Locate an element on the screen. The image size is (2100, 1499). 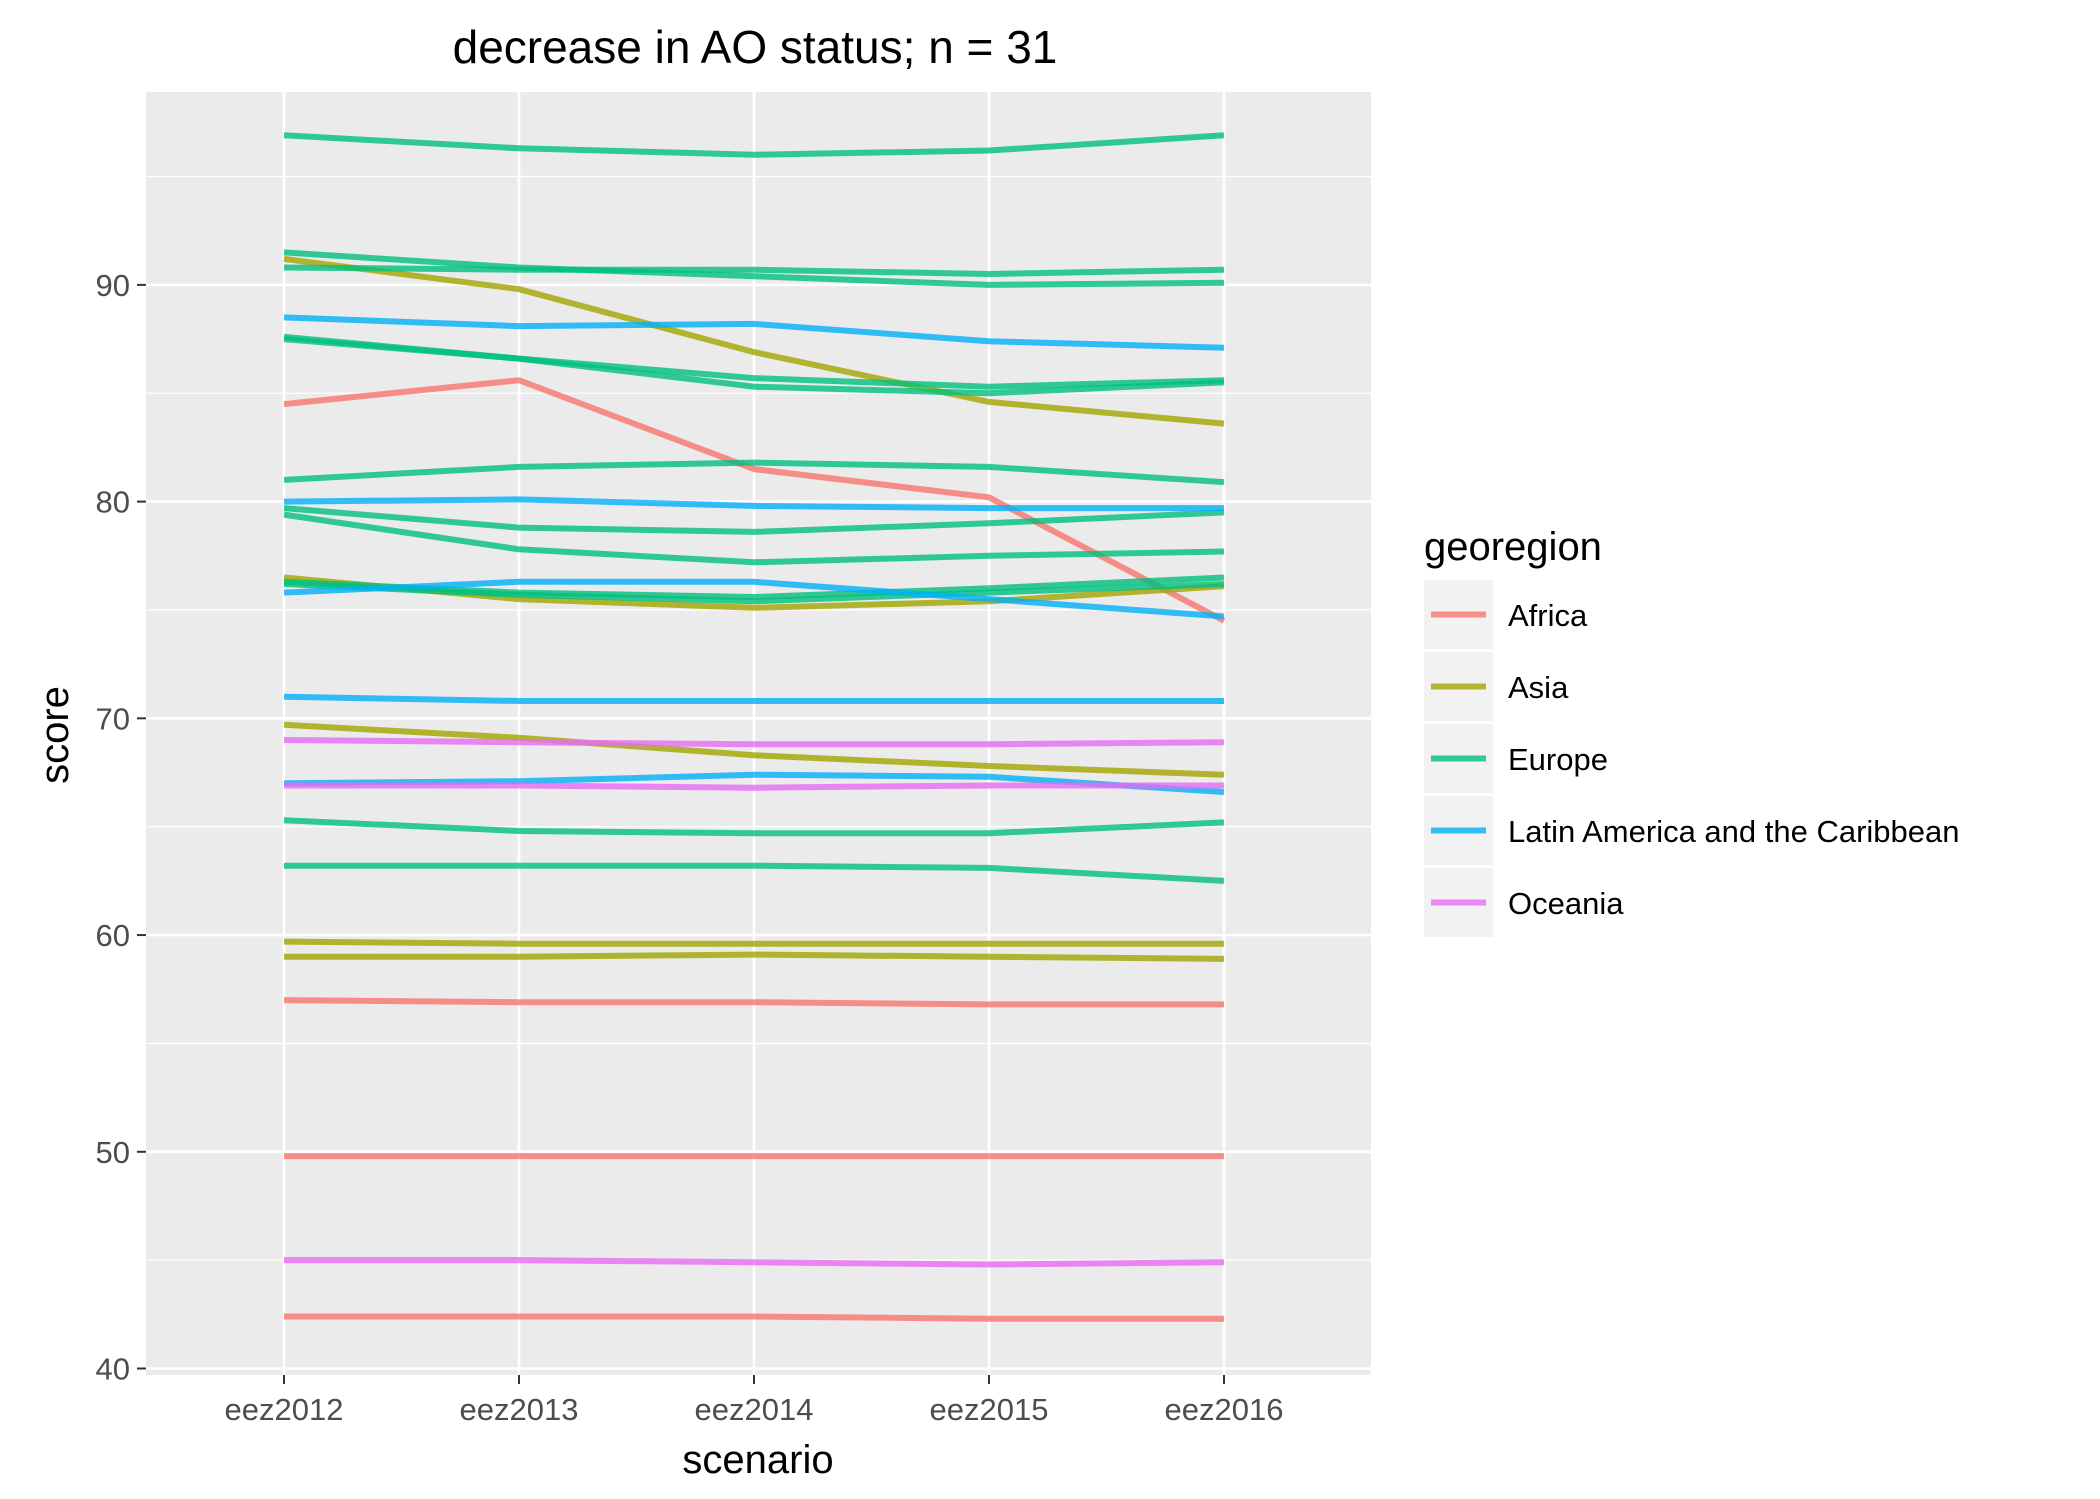
x-tick-label: eez2013 is located at coordinates (519, 1409).